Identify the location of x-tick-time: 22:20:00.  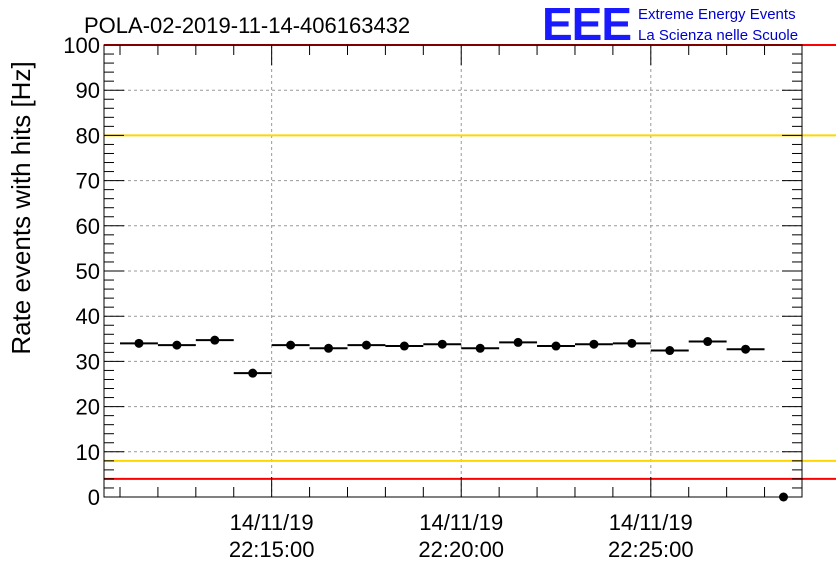
(461, 549).